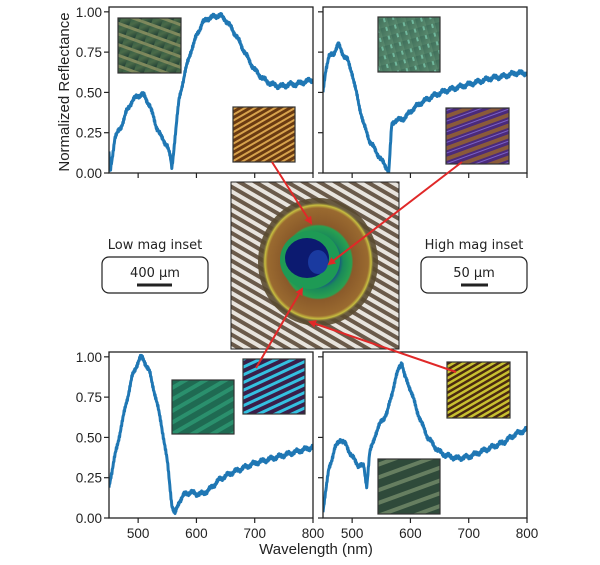 This screenshot has height=565, width=600. I want to click on inset-top-left-low-mag, so click(149, 45).